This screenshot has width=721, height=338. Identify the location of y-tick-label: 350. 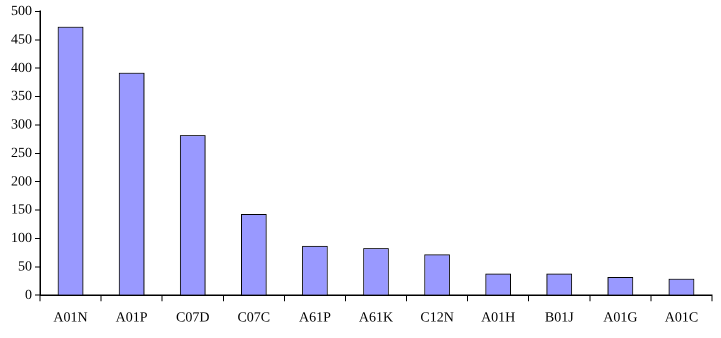
(21, 96).